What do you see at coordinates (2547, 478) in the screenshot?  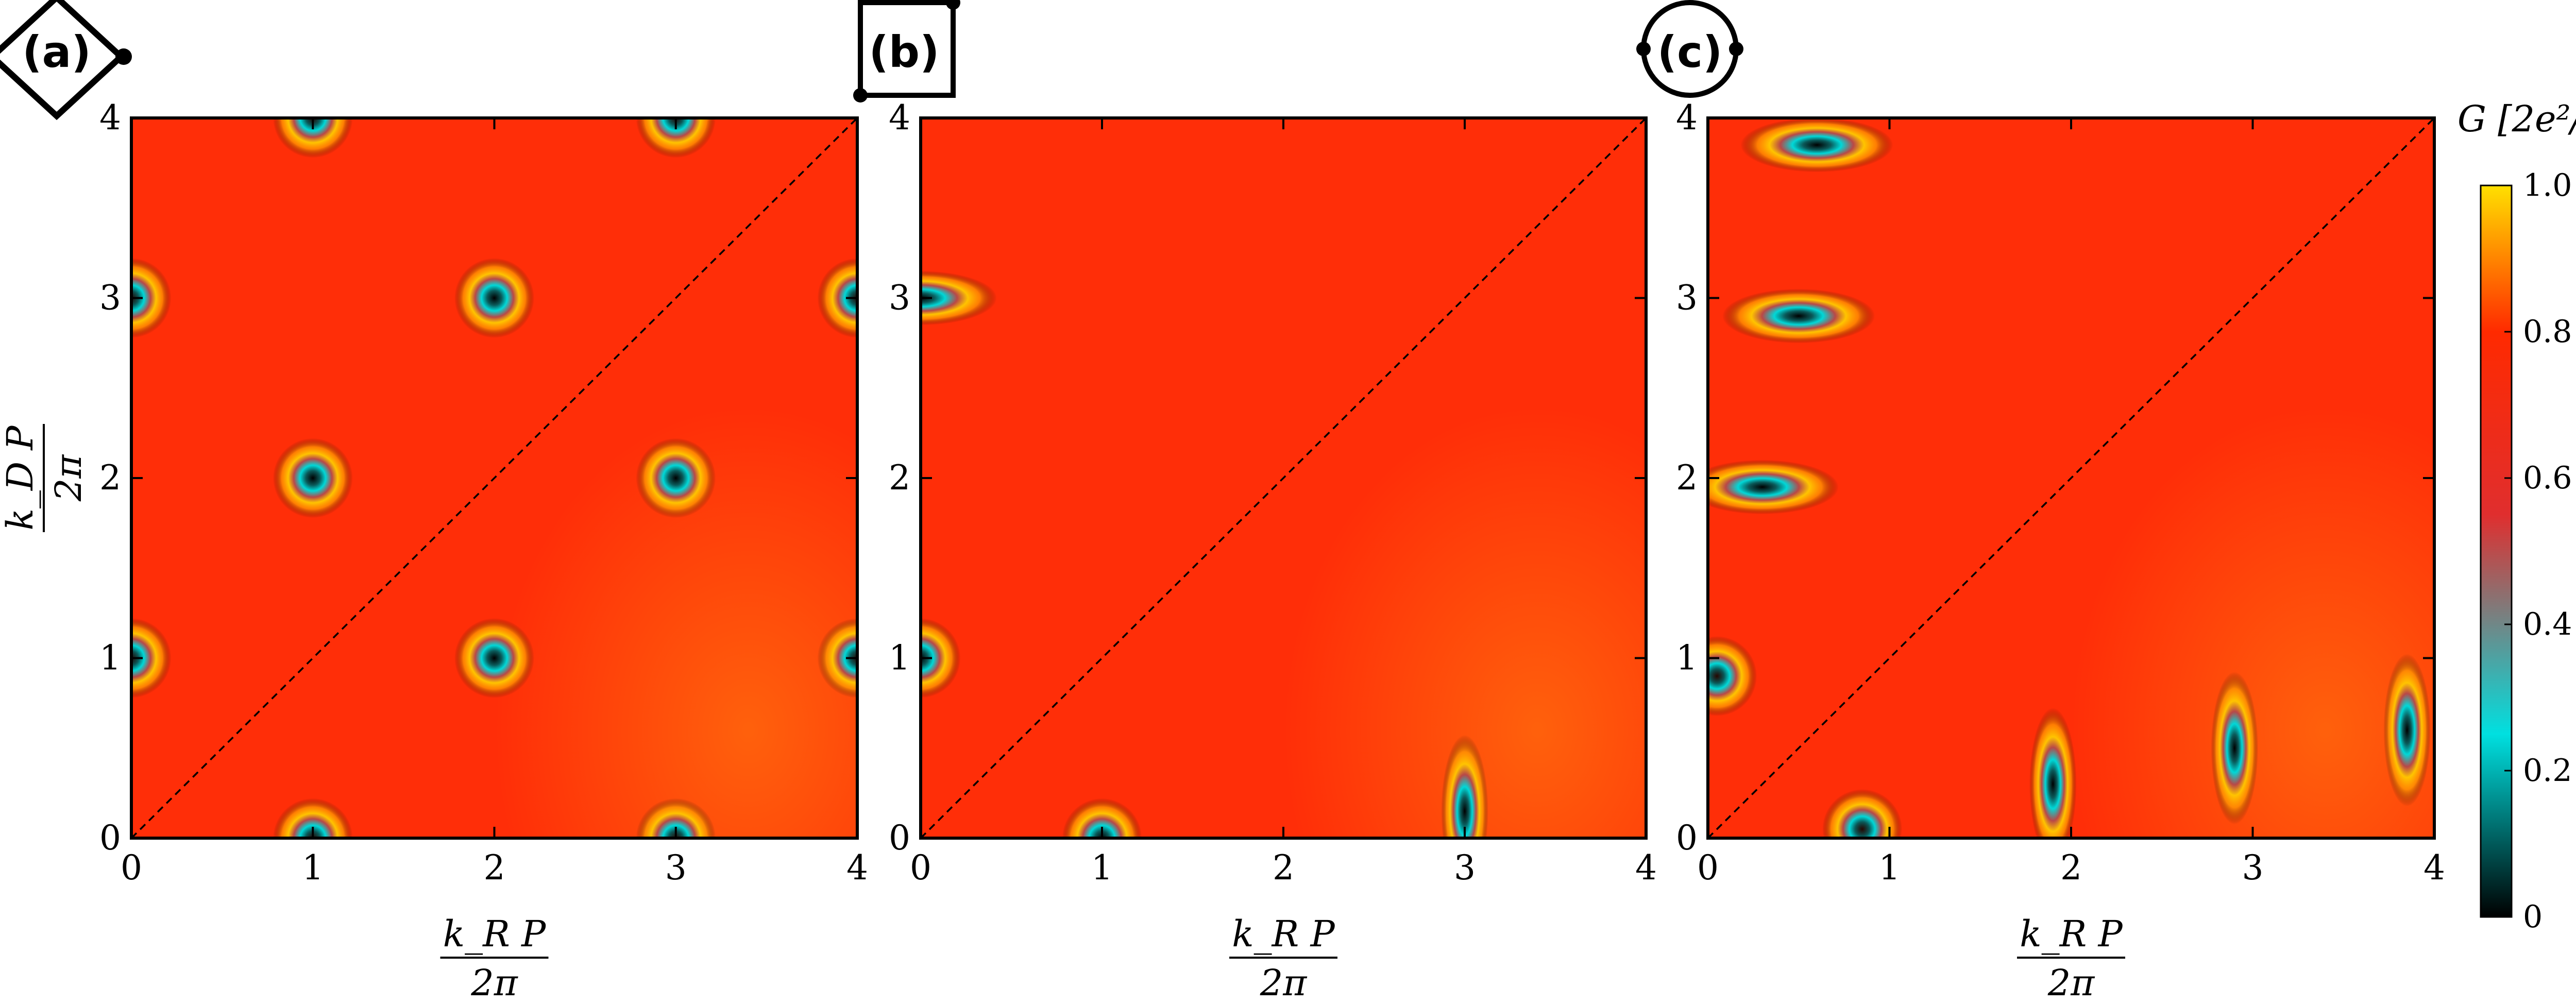 I see `colorbar-tick-label: 0.6` at bounding box center [2547, 478].